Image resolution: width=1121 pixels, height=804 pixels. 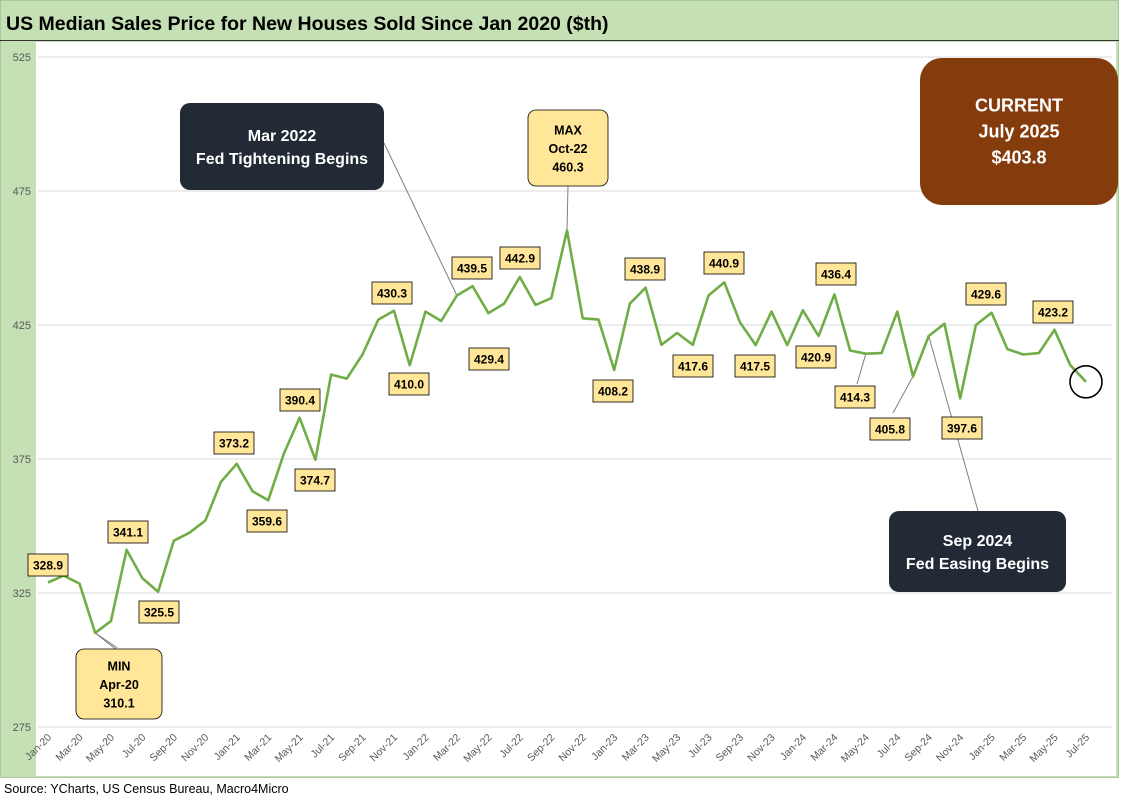 What do you see at coordinates (22, 460) in the screenshot?
I see `y-tick-label: 375` at bounding box center [22, 460].